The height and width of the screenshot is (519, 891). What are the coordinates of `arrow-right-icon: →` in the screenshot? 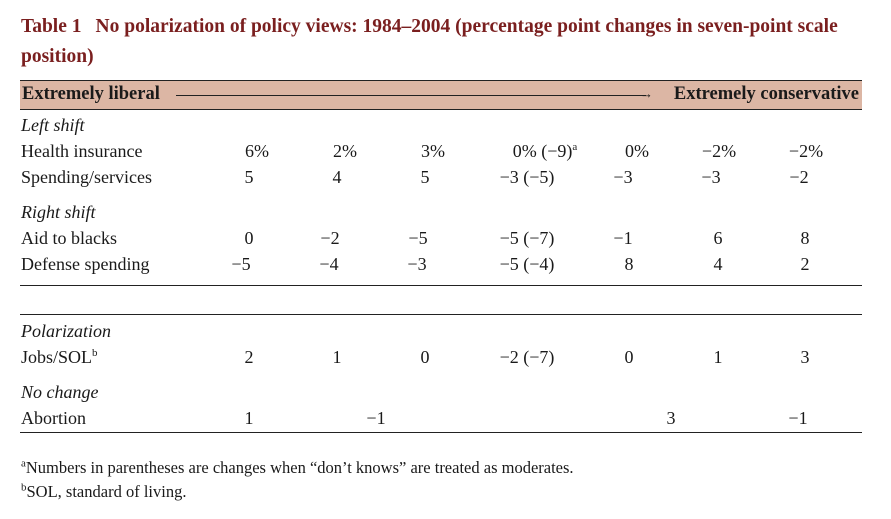 It's located at (646, 93).